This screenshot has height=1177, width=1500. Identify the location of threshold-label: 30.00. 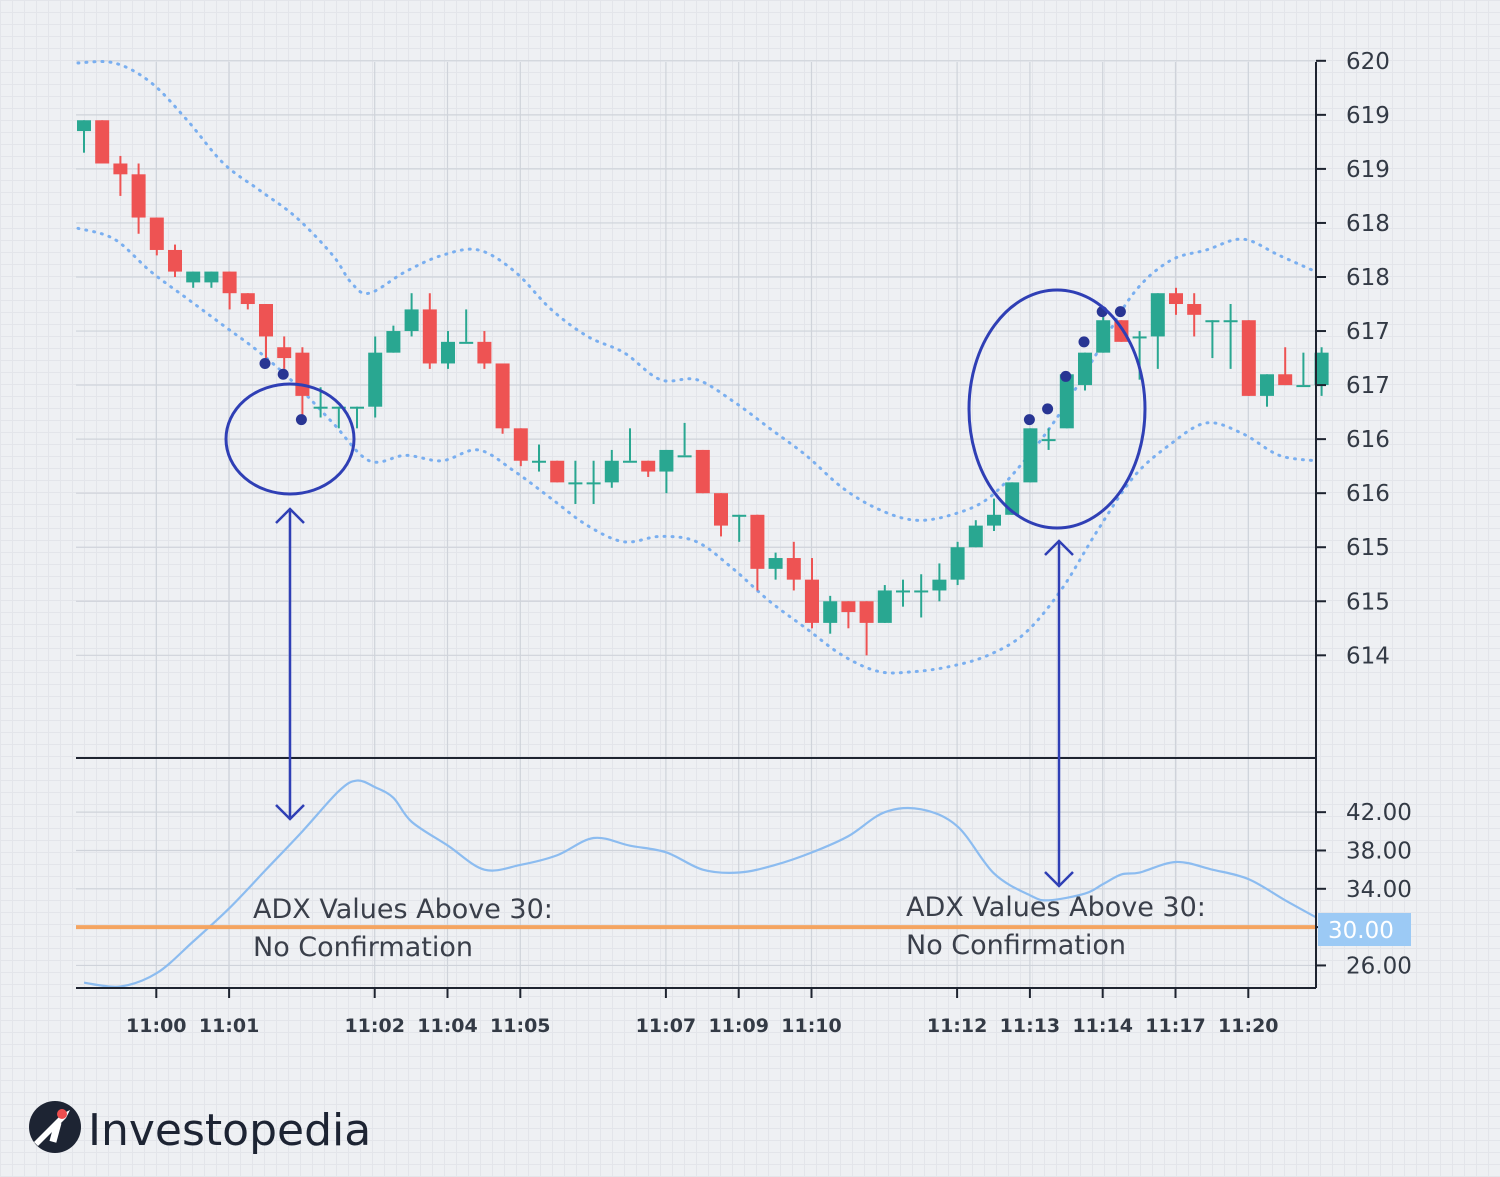
(1364, 929).